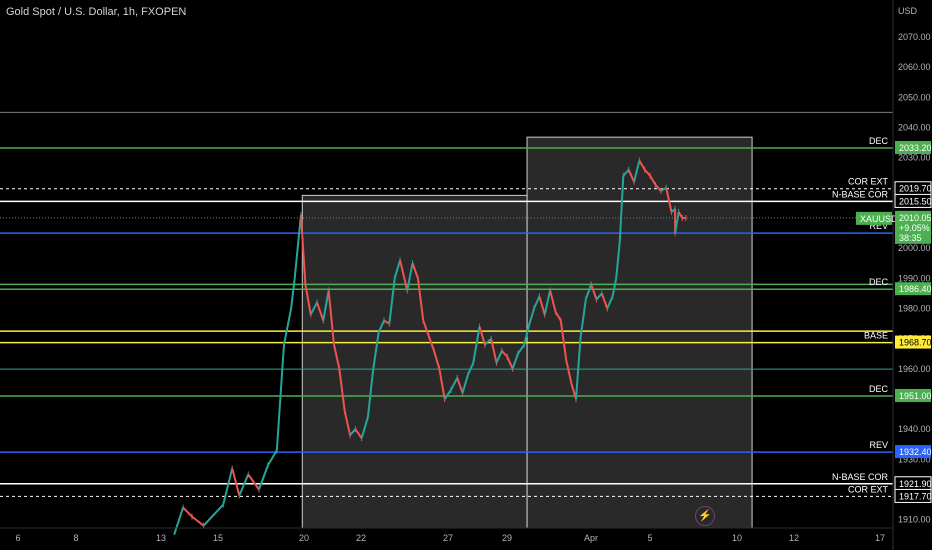  I want to click on price-badge-text-11: 1951.00, so click(915, 396).